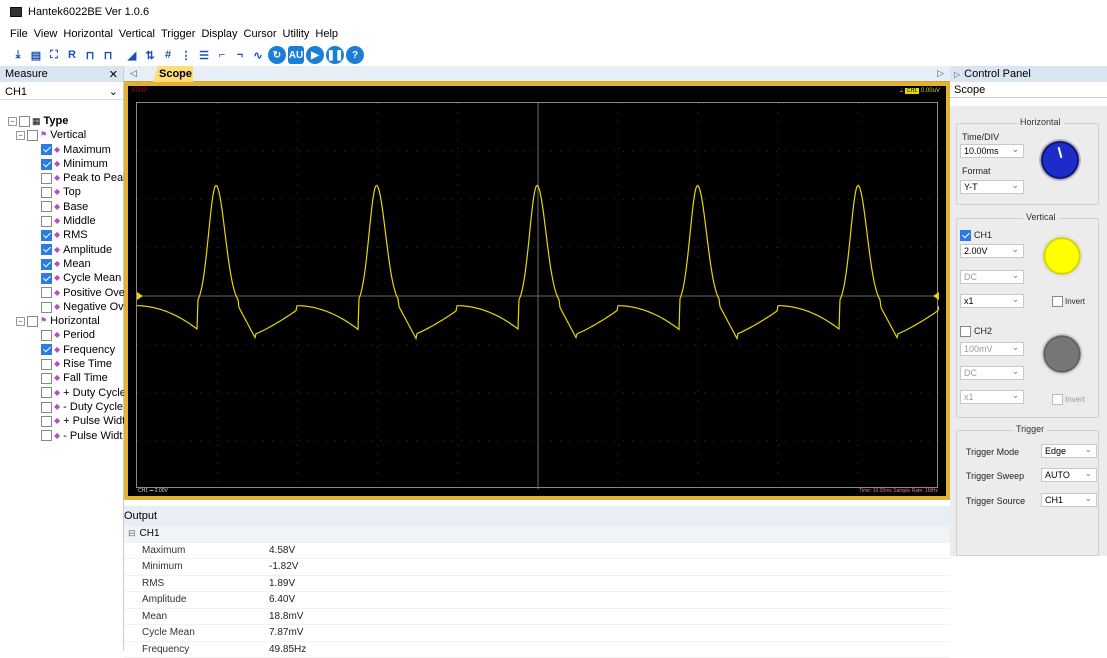 The height and width of the screenshot is (658, 1107). What do you see at coordinates (1062, 354) in the screenshot?
I see `ch2-volts-knob` at bounding box center [1062, 354].